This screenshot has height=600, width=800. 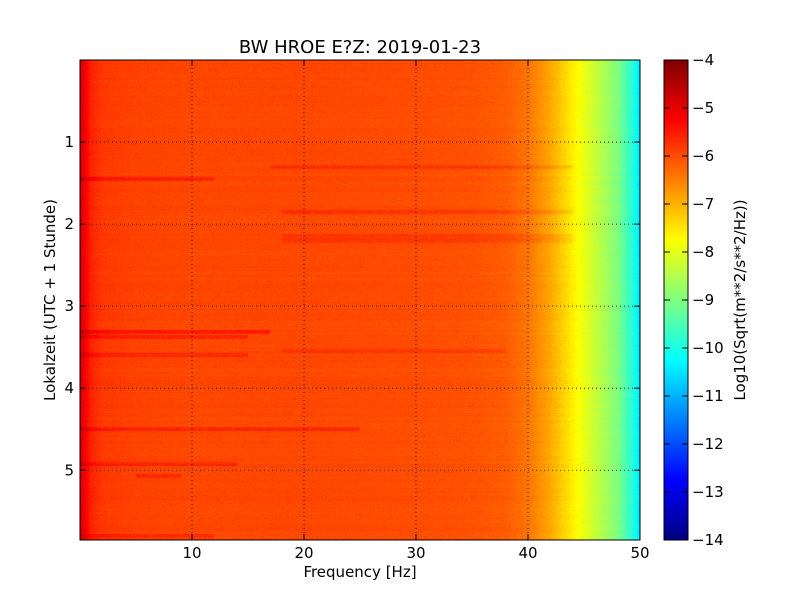 What do you see at coordinates (50, 300) in the screenshot?
I see `y-axis-label: Lokalzeit (UTC + 1 Stunde)` at bounding box center [50, 300].